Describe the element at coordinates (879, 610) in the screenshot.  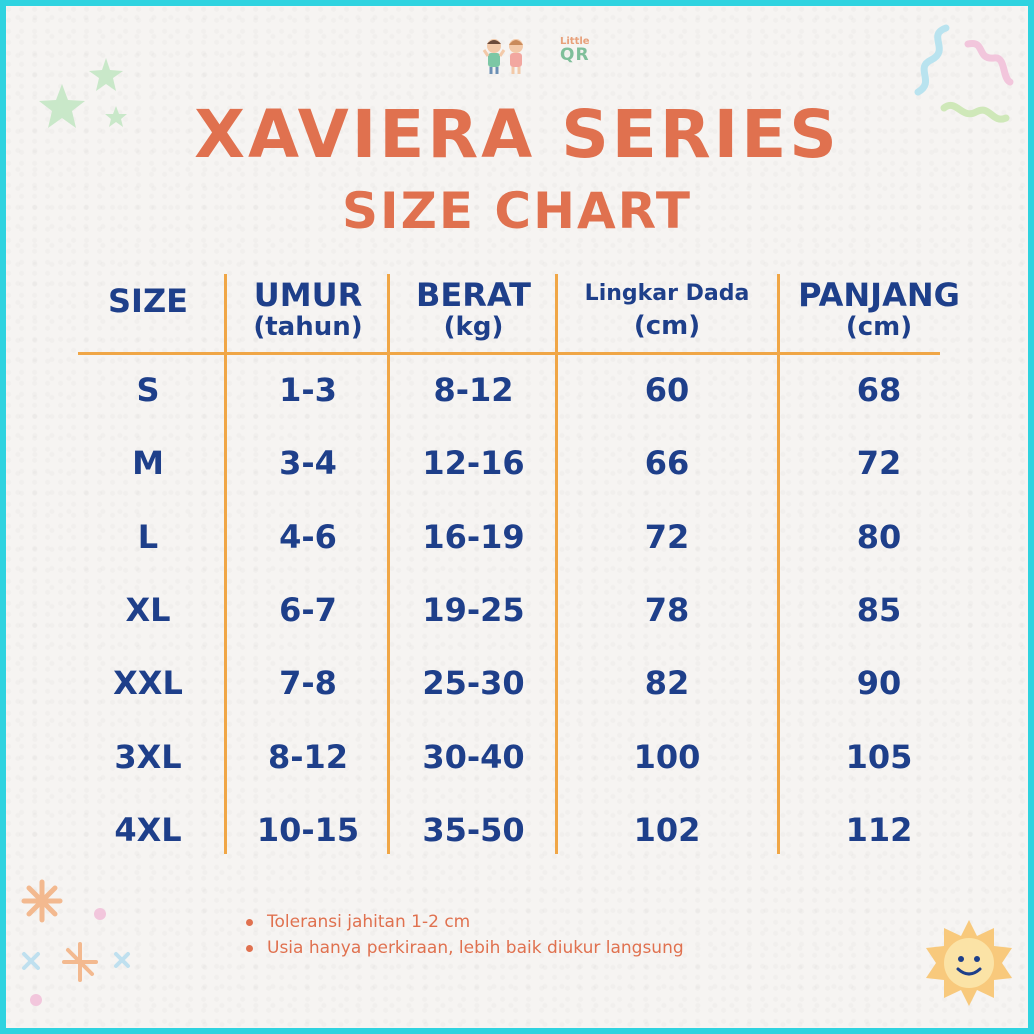
I see `table-cell: 85` at that location.